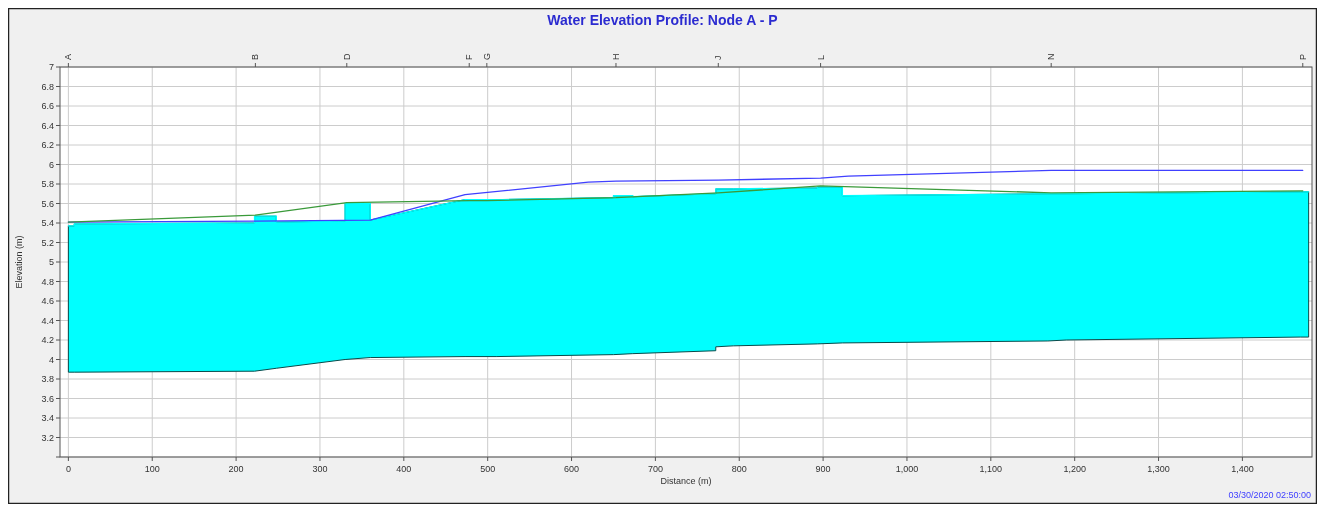  What do you see at coordinates (47, 340) in the screenshot?
I see `y-tick-label: 4.2` at bounding box center [47, 340].